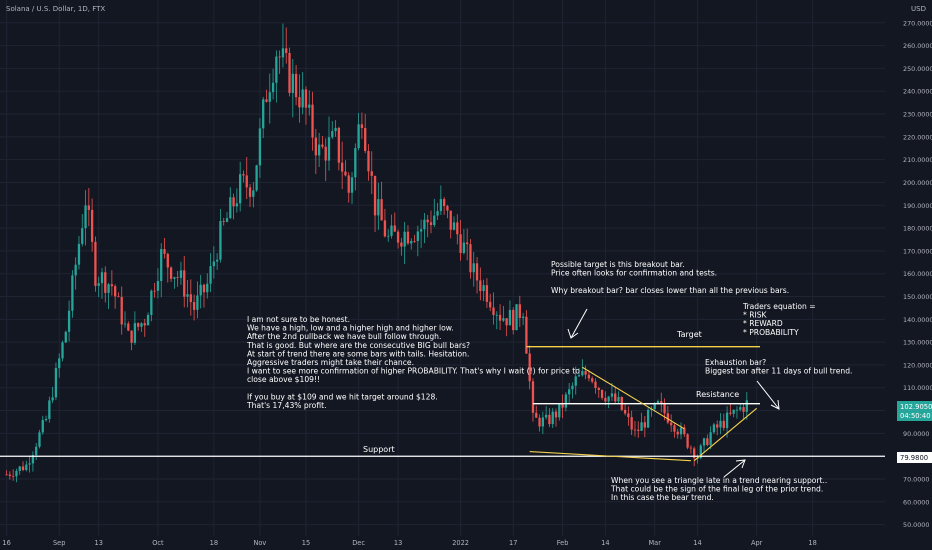 The width and height of the screenshot is (932, 550). Describe the element at coordinates (283, 379) in the screenshot. I see `annotation-line: close above $109!!` at that location.